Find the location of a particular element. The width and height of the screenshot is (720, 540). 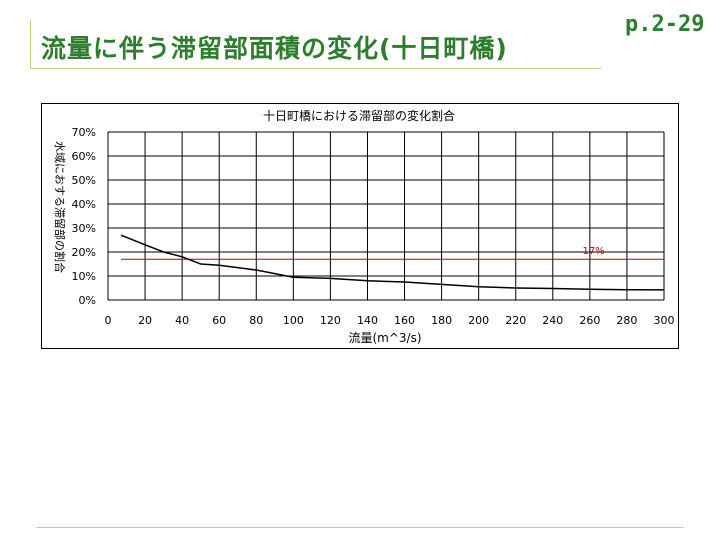

y-axis-label: 水域におする滞留部の割合 is located at coordinates (60, 207).